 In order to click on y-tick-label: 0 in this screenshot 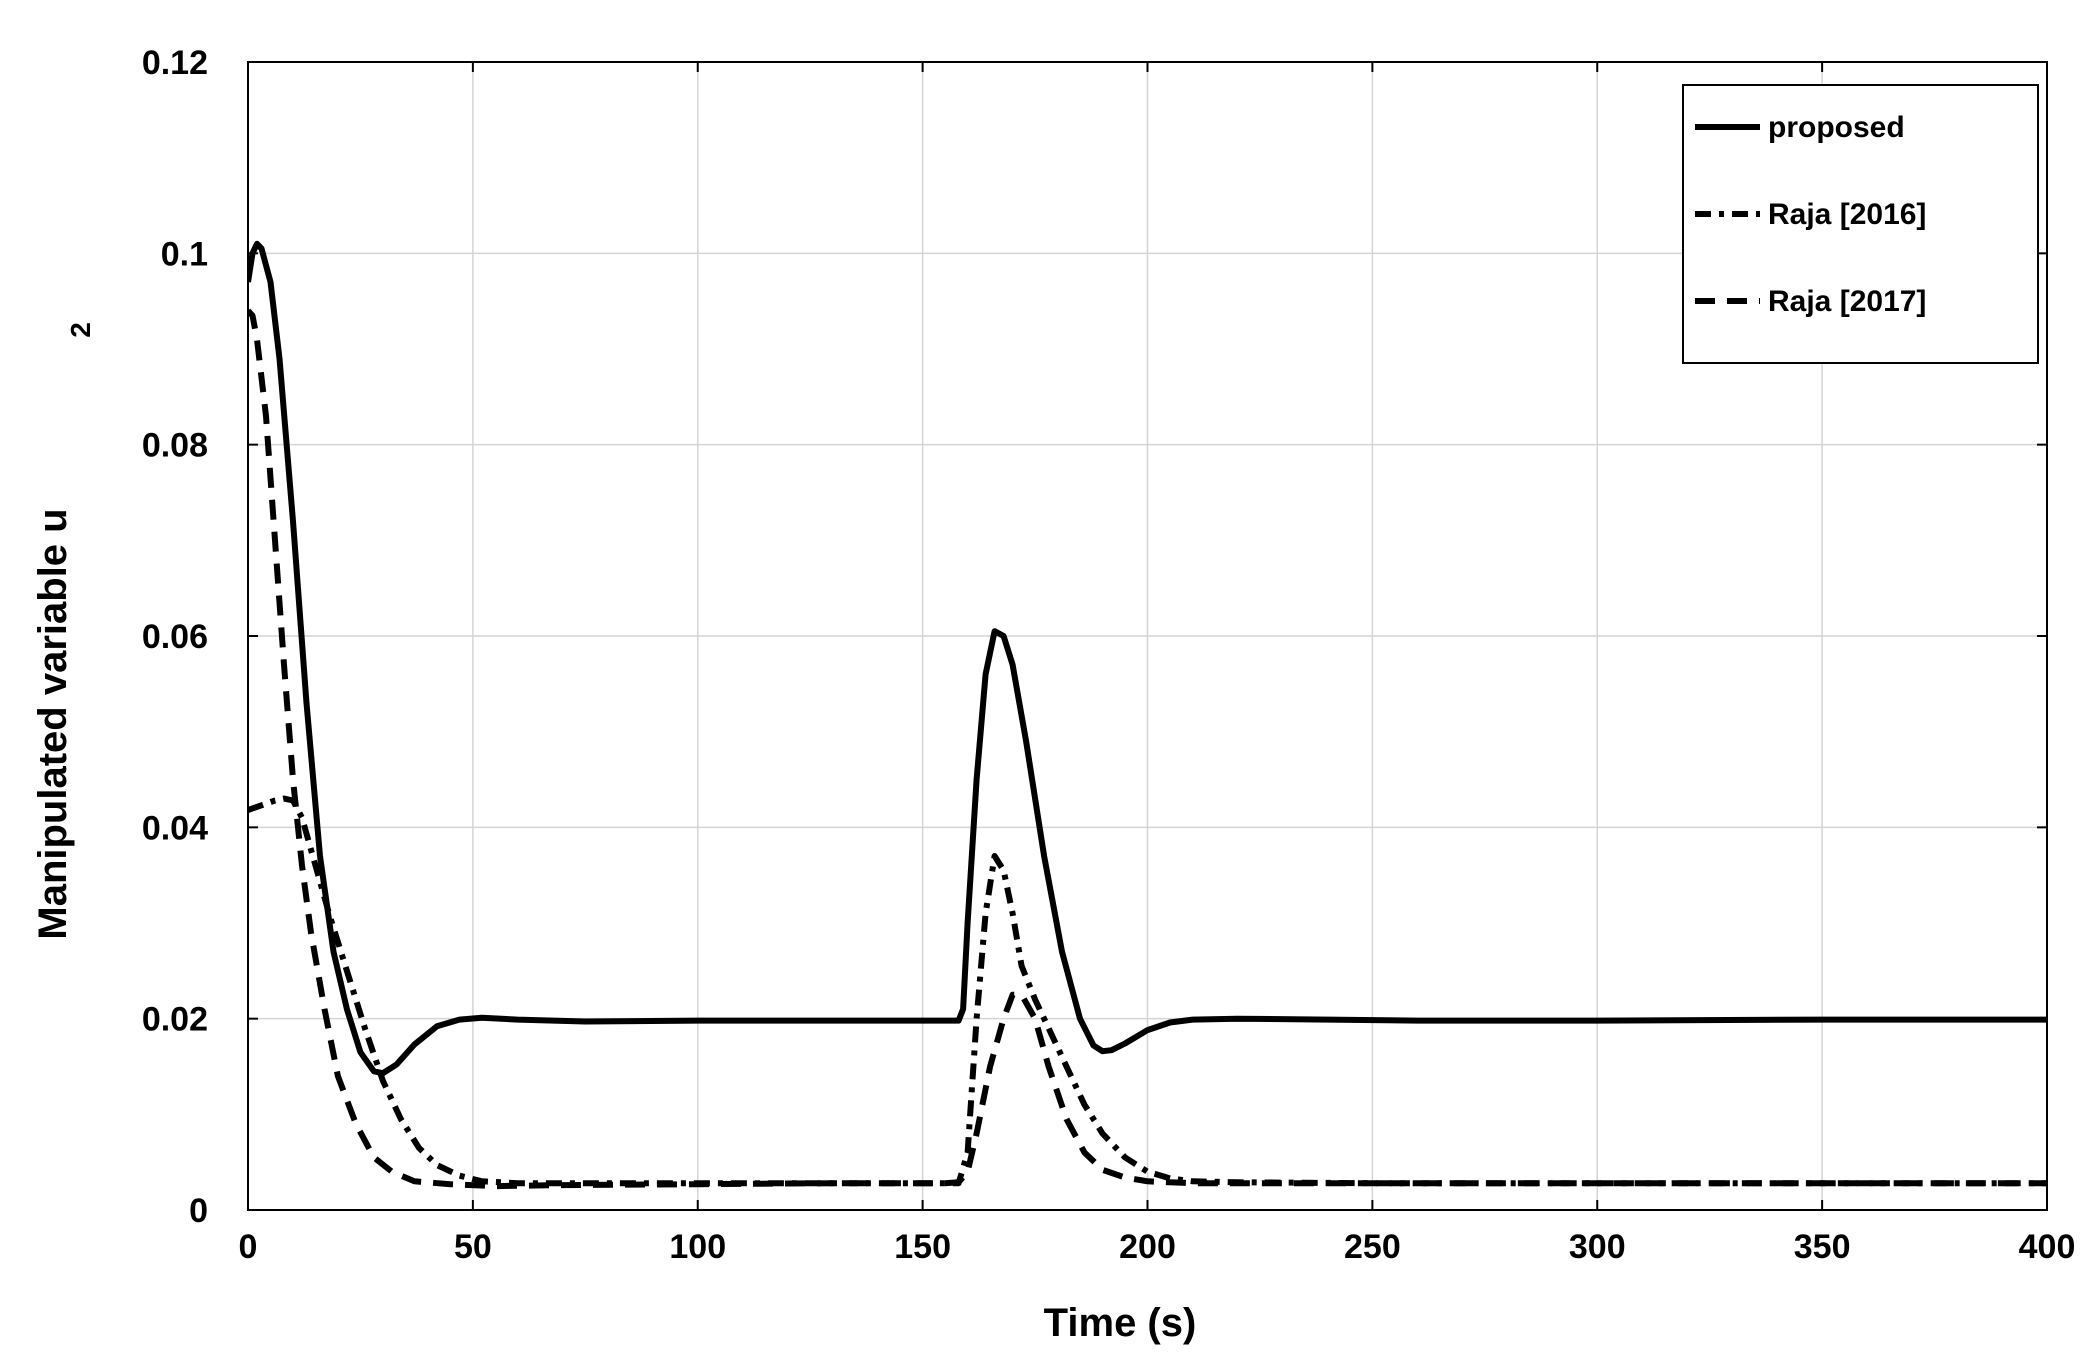, I will do `click(198, 1211)`.